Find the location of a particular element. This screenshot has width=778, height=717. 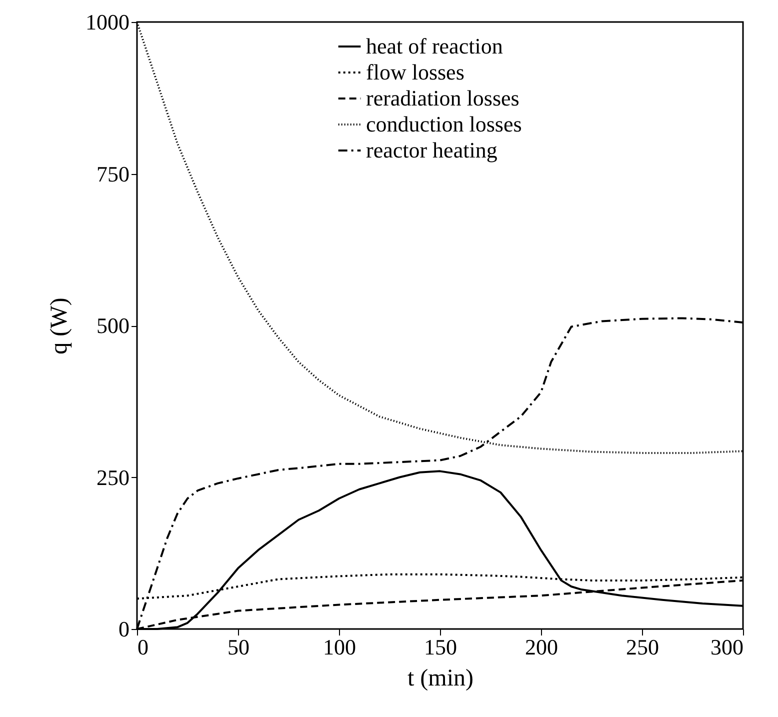

legend-label: flow losses is located at coordinates (415, 72).